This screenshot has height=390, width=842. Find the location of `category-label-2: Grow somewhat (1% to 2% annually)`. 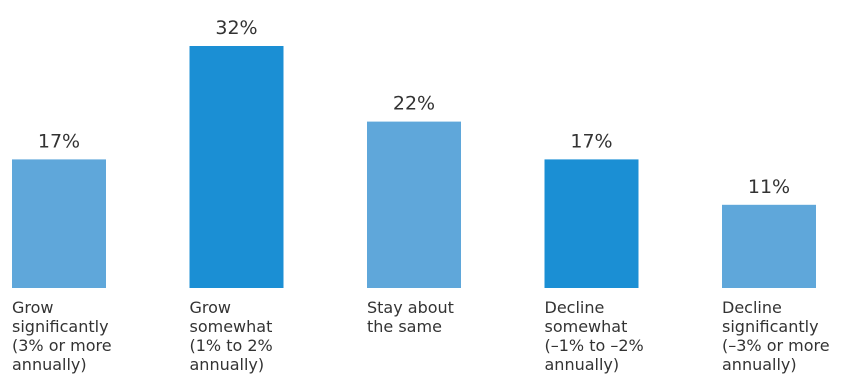

category-label-2: Grow somewhat (1% to 2% annually) is located at coordinates (231, 336).